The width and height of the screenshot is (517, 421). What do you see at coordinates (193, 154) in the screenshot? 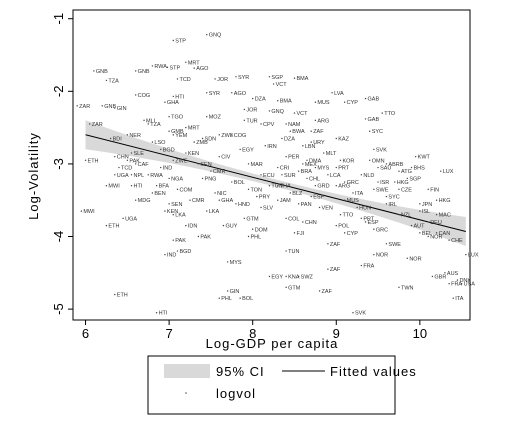
I see `data-point-label: KEN` at bounding box center [193, 154].